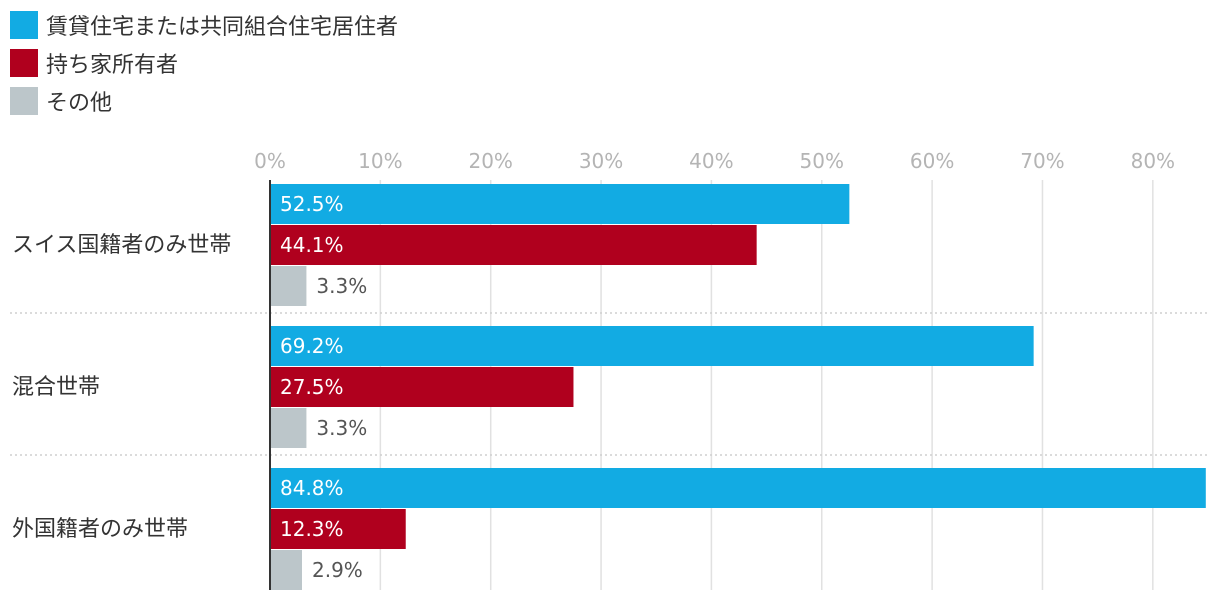 This screenshot has height=600, width=1220. I want to click on x-tick-label: 50%, so click(822, 161).